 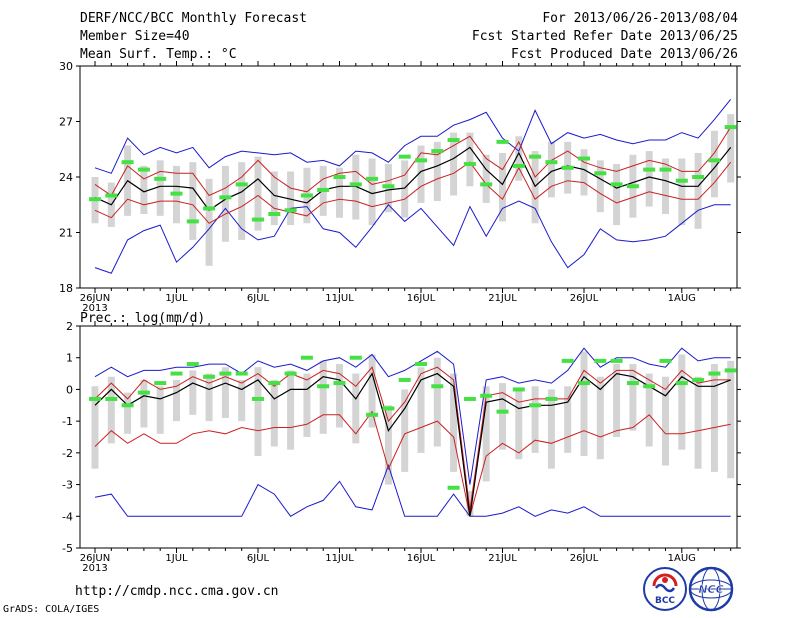 I want to click on prec-xtick-label: 11JUL, so click(x=339, y=558).